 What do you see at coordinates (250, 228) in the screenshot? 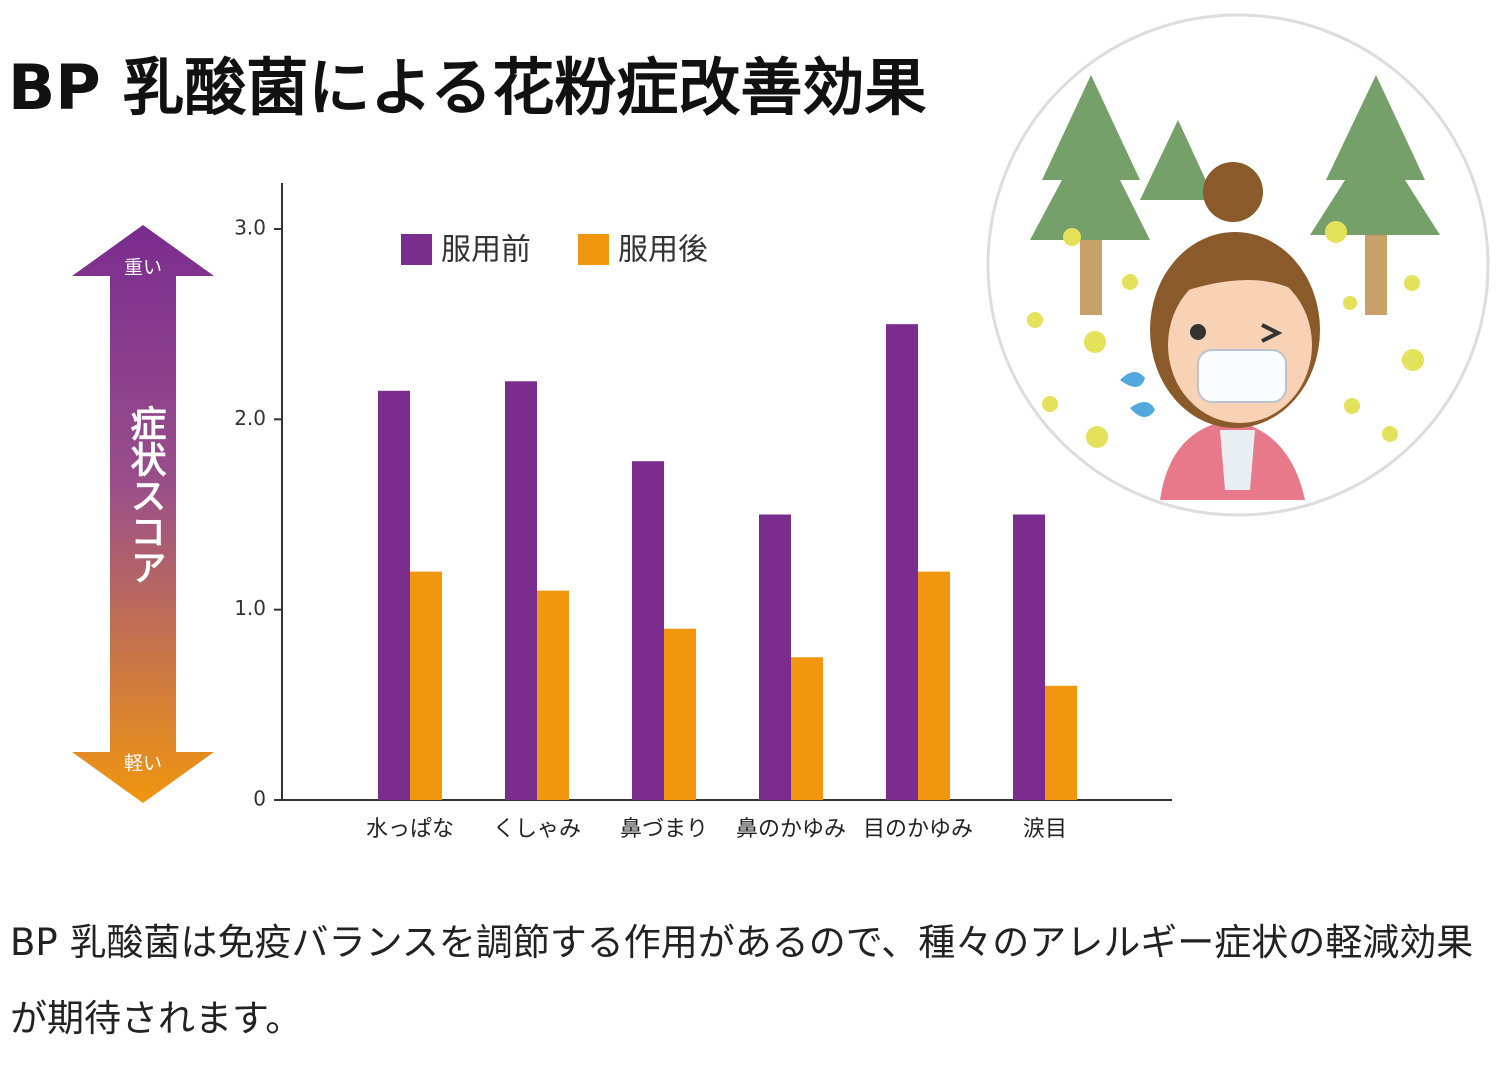
I see `y-tick-label: 3.0` at bounding box center [250, 228].